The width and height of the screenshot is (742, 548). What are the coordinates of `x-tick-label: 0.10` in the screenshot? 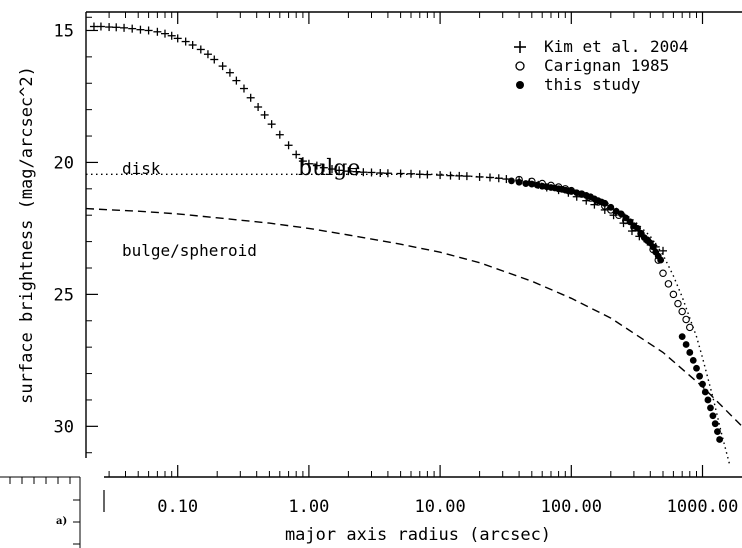 It's located at (177, 507).